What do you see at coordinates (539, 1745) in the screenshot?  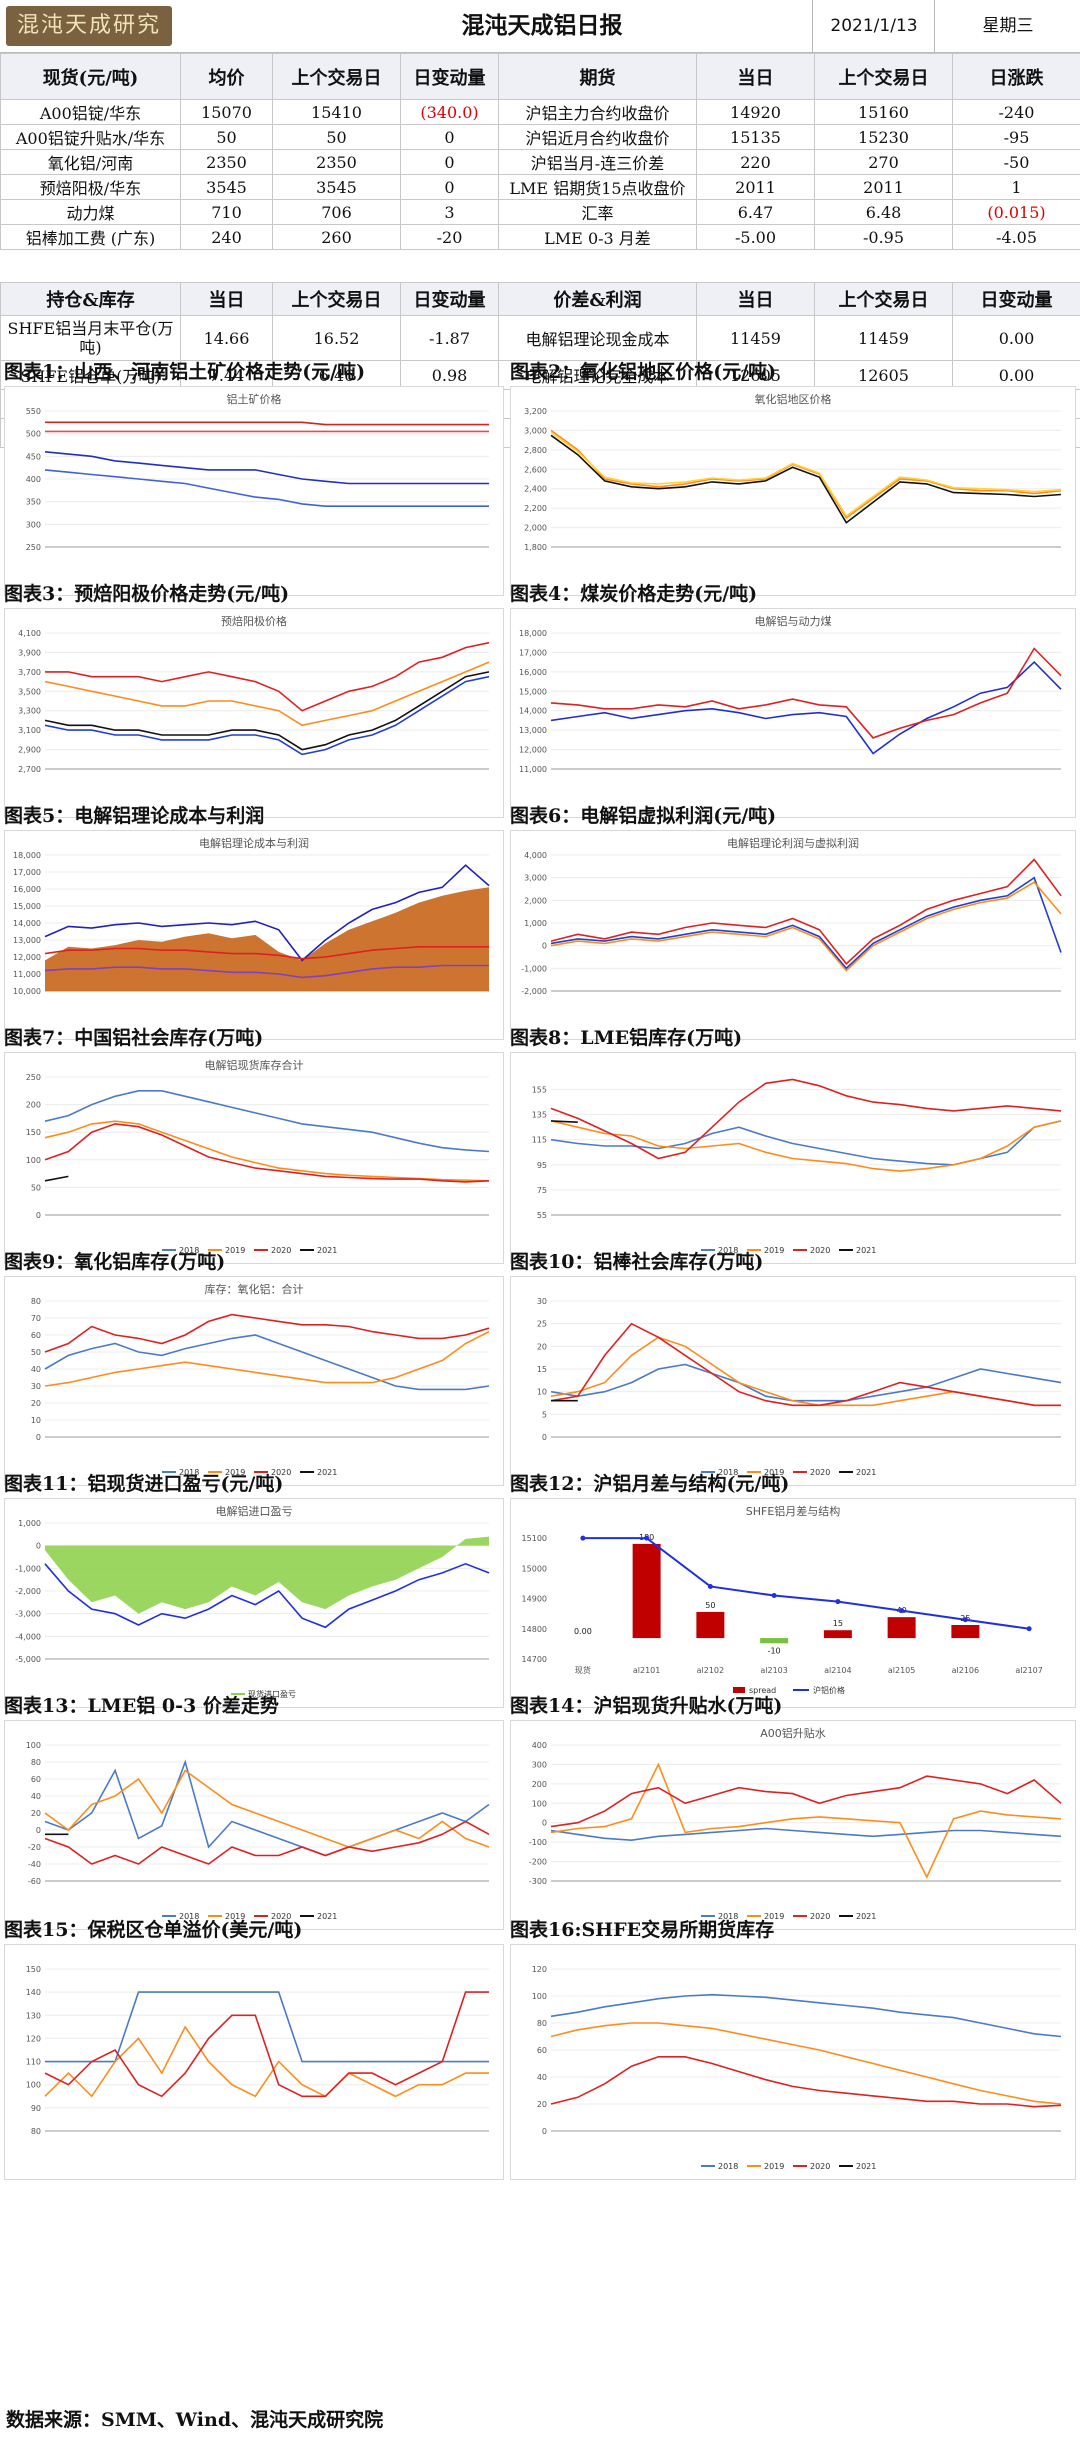 I see `y-tick-label: 400` at bounding box center [539, 1745].